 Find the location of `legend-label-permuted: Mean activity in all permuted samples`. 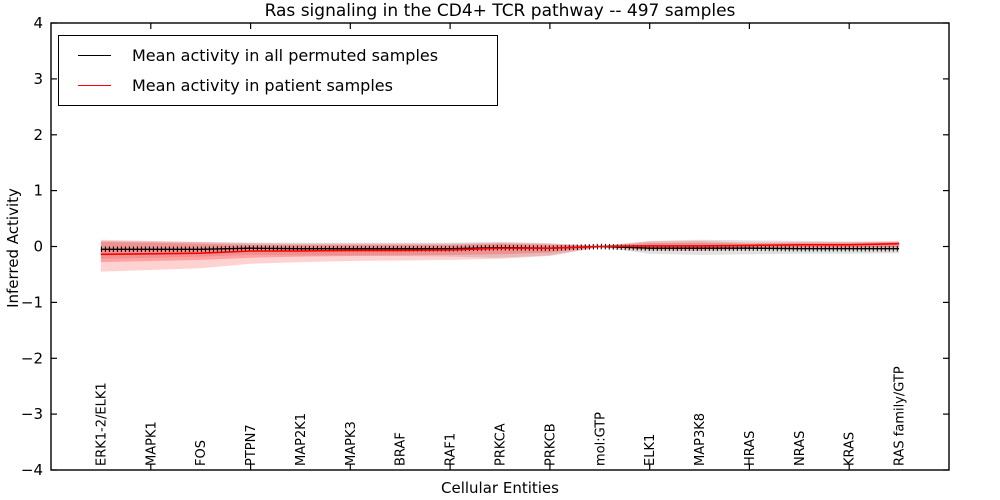

legend-label-permuted: Mean activity in all permuted samples is located at coordinates (285, 55).